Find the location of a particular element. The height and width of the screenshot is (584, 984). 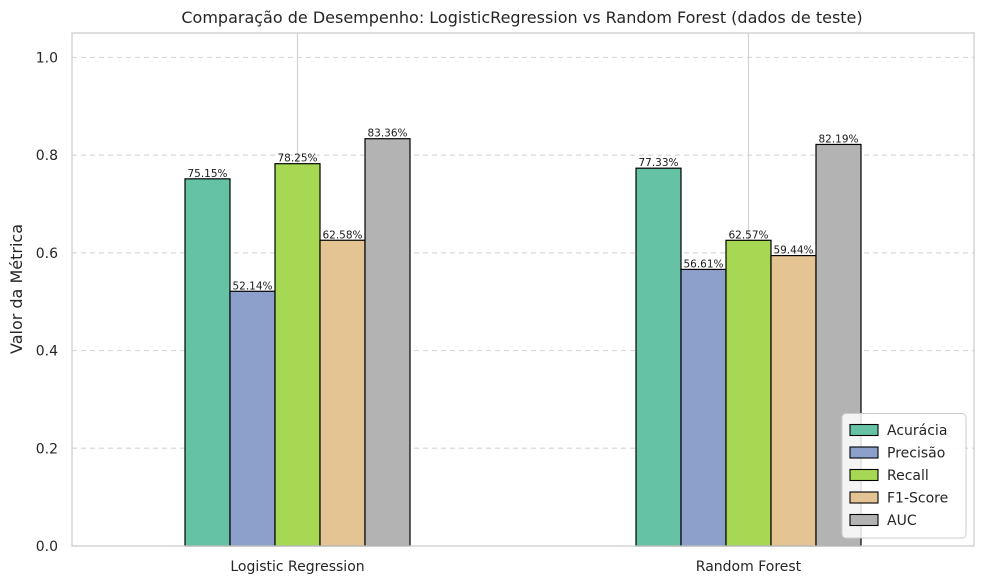

y-tick-label: 0.4 is located at coordinates (47, 352).